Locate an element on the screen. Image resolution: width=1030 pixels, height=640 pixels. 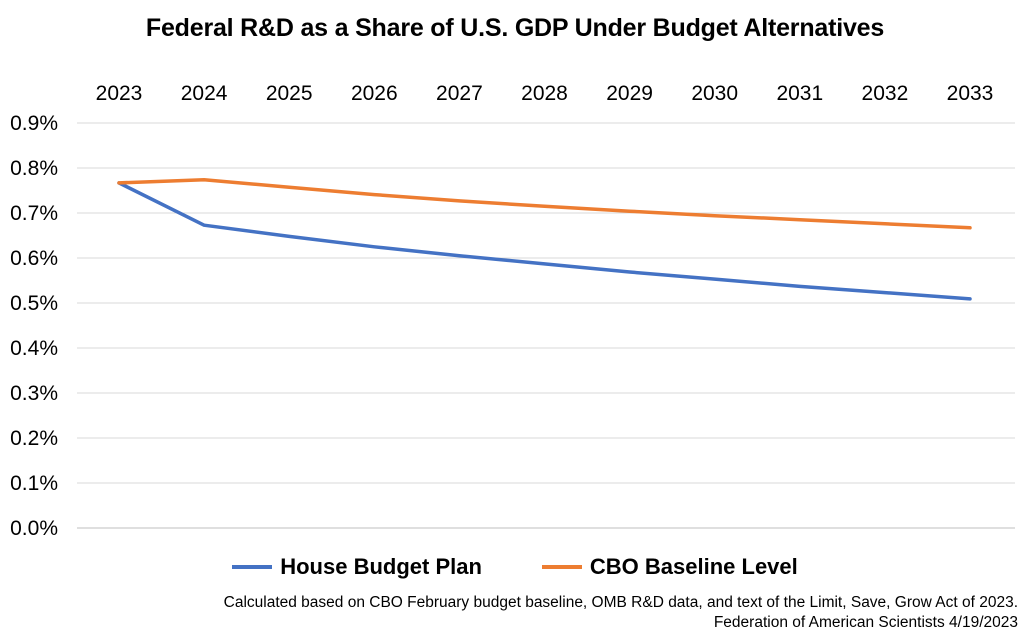
series-line-cbo-baseline-level is located at coordinates (544, 203).